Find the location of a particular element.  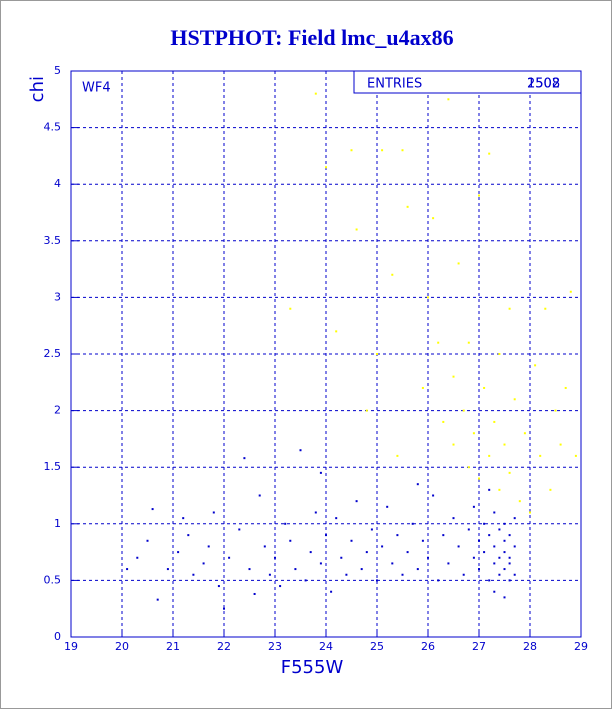

y-tick-label: 1.5 is located at coordinates (53, 466).